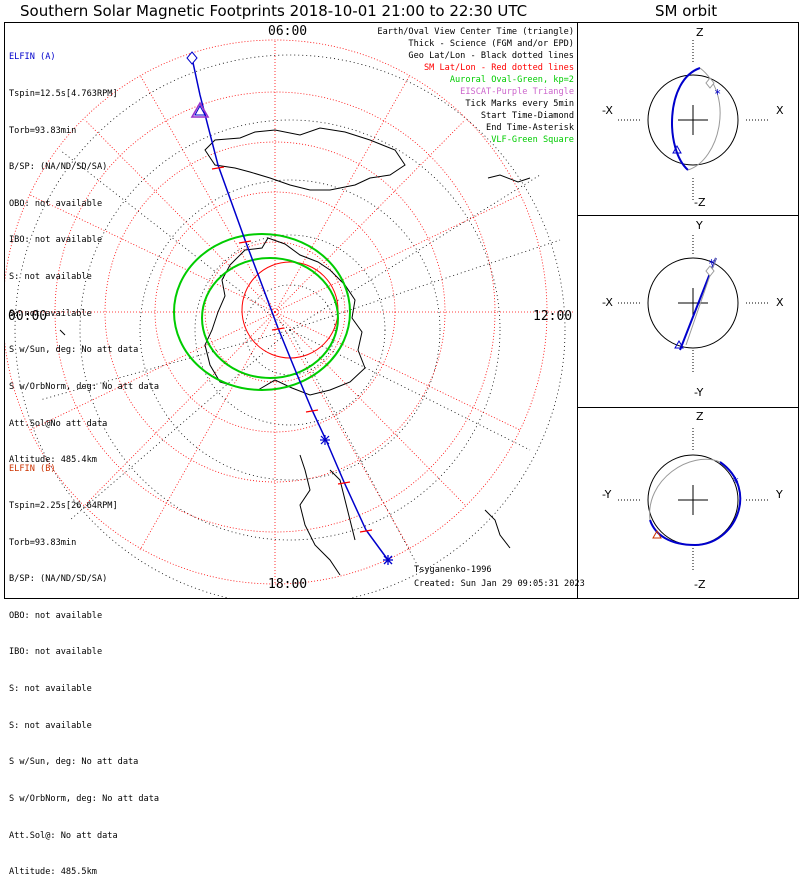 The width and height of the screenshot is (800, 891). I want to click on created-label: Created: Sun Jan 29 09:05:31 2023, so click(499, 584).